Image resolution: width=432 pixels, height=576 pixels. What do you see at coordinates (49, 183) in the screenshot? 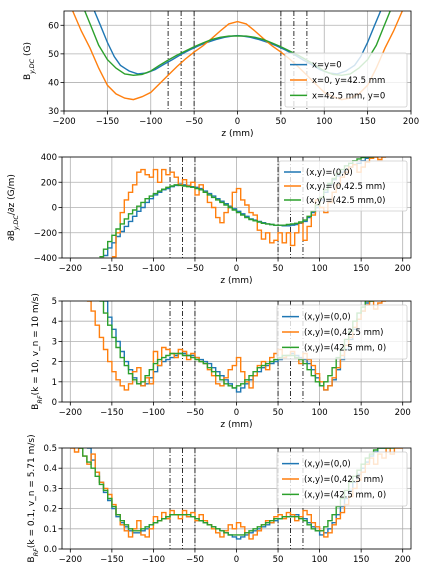
I see `y-tick-label: 200` at bounding box center [49, 183].